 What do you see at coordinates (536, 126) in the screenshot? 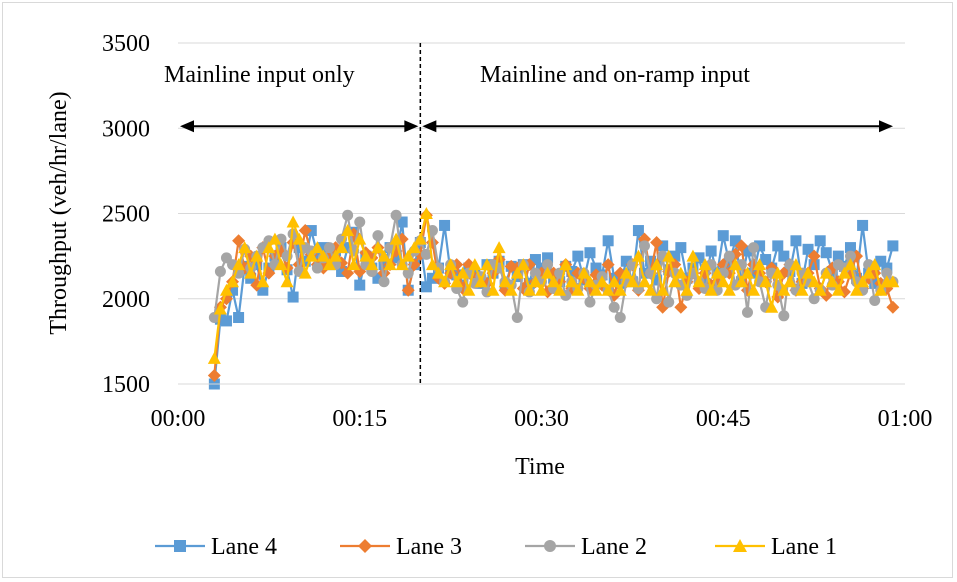
I see `region-arrows` at bounding box center [536, 126].